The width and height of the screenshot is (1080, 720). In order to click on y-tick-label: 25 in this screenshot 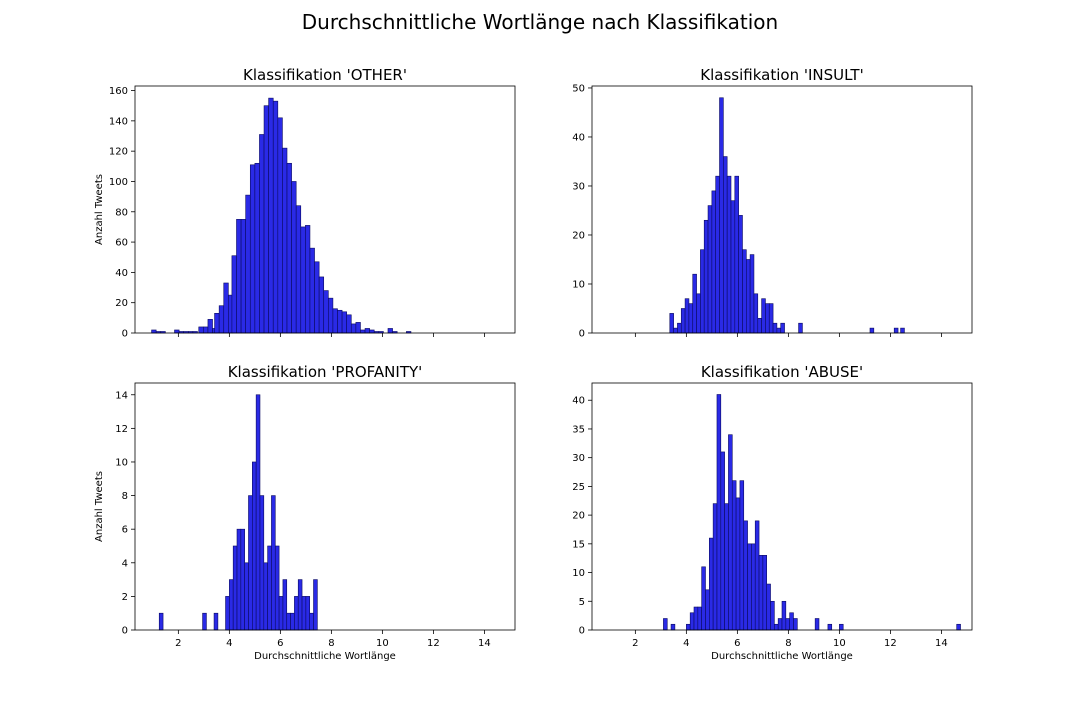, I will do `click(578, 487)`.